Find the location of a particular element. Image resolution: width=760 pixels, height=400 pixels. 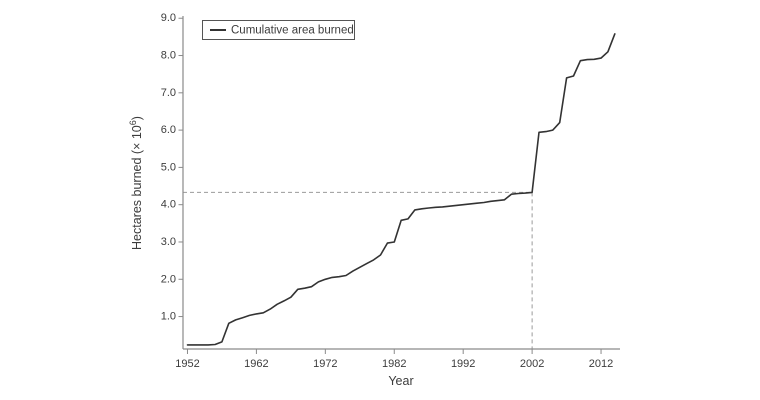

y-tick-label: 2.0 is located at coordinates (168, 279).